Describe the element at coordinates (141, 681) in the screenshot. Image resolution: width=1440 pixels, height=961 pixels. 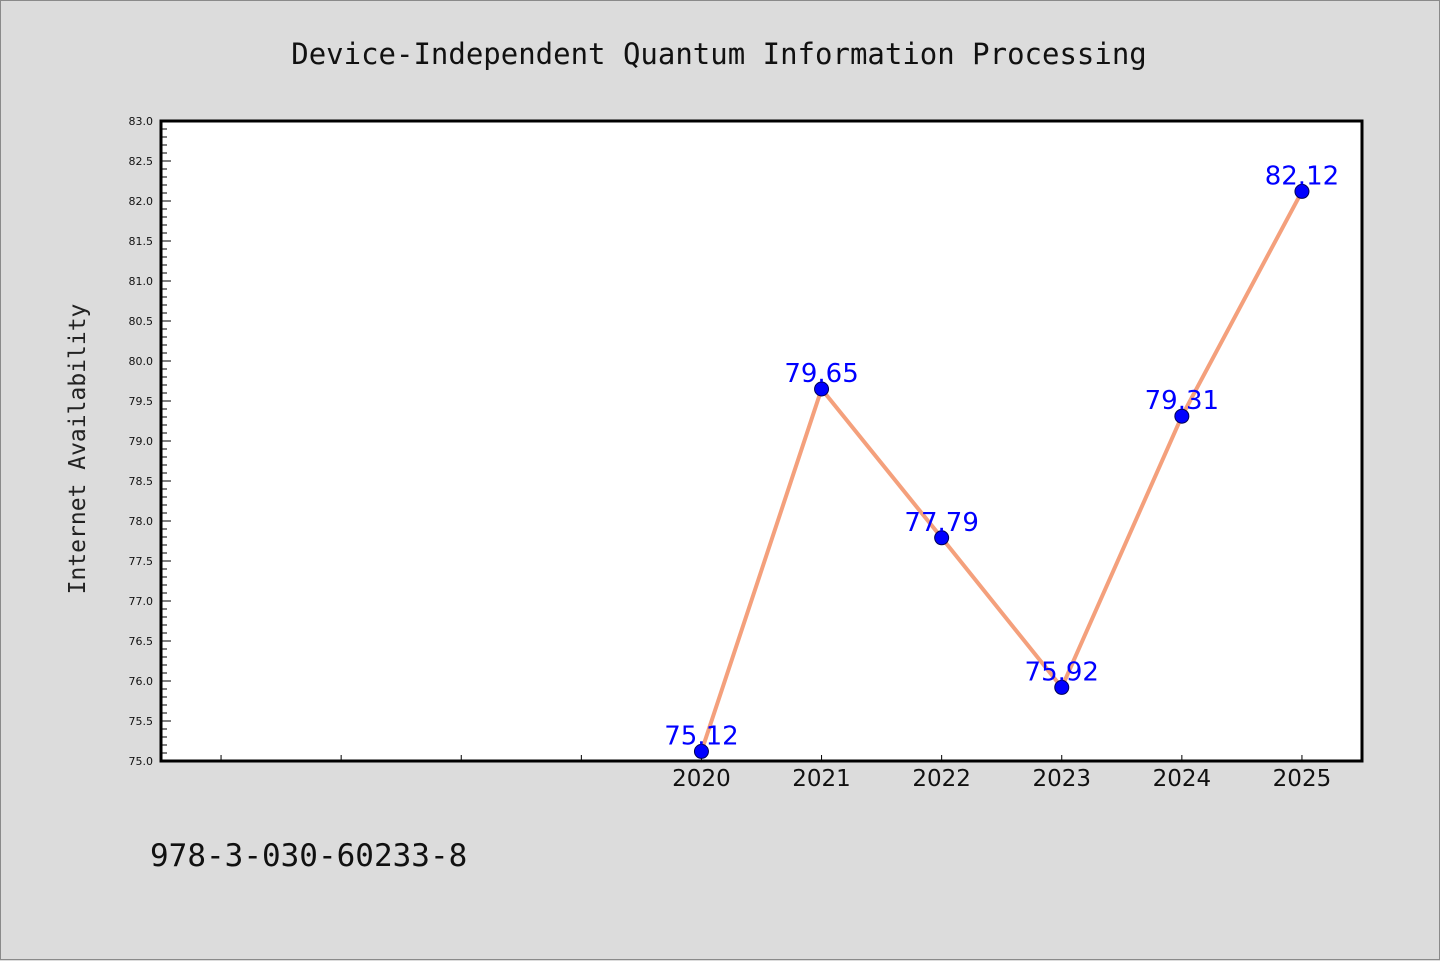
I see `y-tick-label: 76.0` at that location.